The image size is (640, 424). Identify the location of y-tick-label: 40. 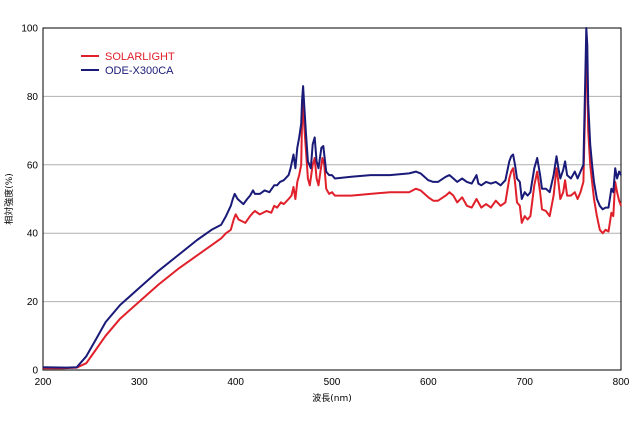
(33, 234).